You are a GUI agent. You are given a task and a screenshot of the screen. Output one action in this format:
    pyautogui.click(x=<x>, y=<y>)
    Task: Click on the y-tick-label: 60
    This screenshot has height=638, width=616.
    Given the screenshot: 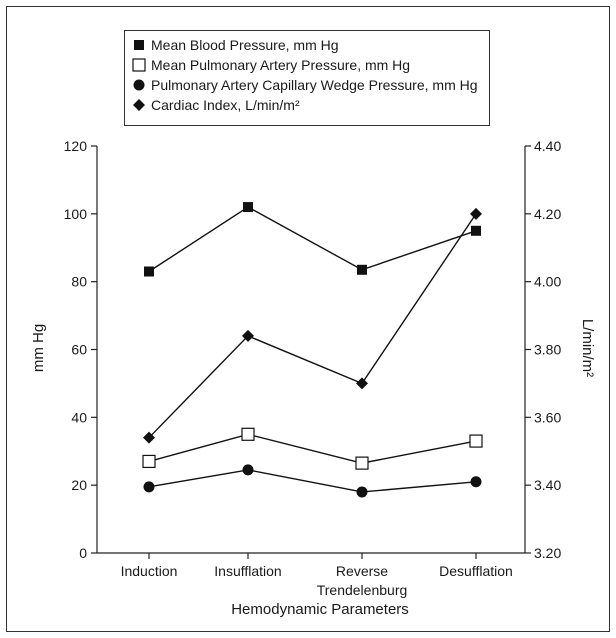 What is the action you would take?
    pyautogui.click(x=79, y=350)
    